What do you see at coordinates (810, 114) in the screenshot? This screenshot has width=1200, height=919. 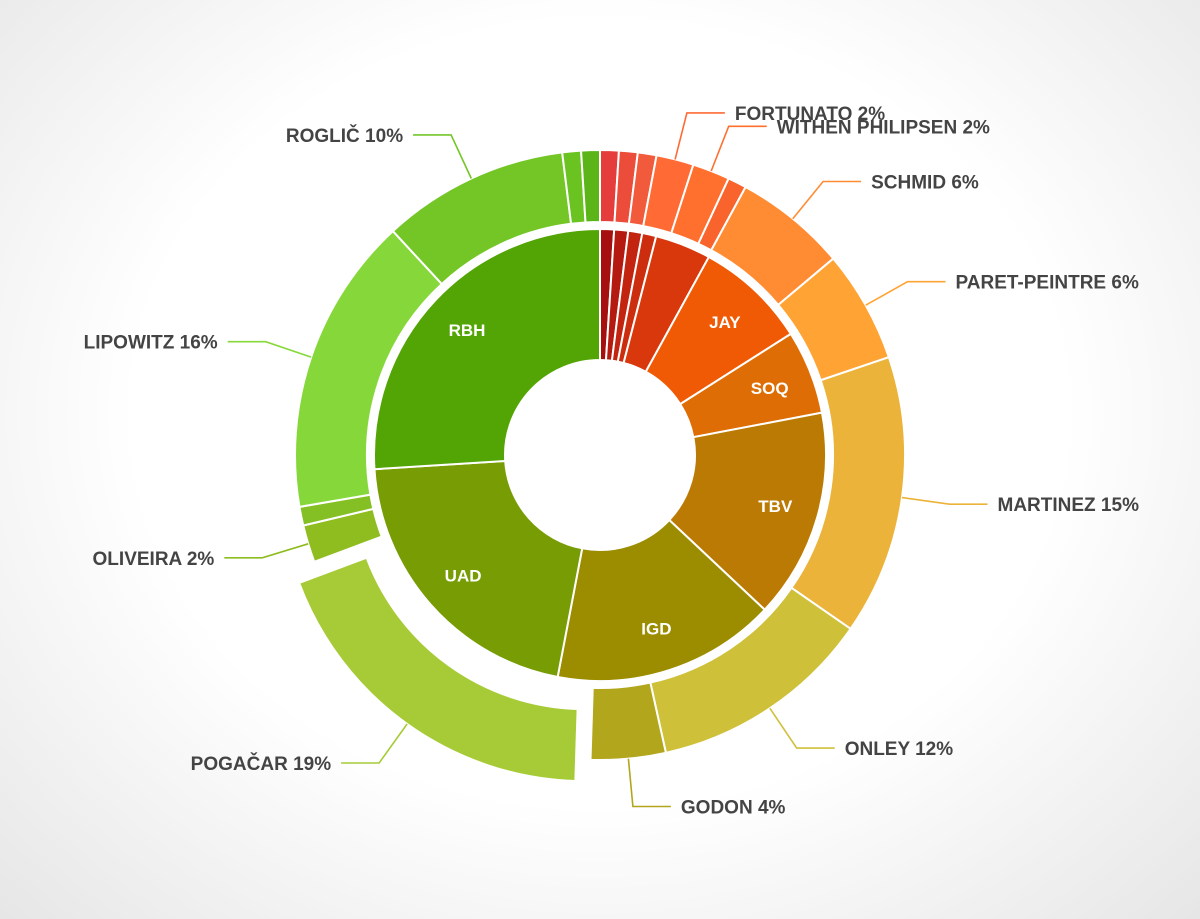 I see `outer-label-fortunato-2: FORTUNATO 2%` at bounding box center [810, 114].